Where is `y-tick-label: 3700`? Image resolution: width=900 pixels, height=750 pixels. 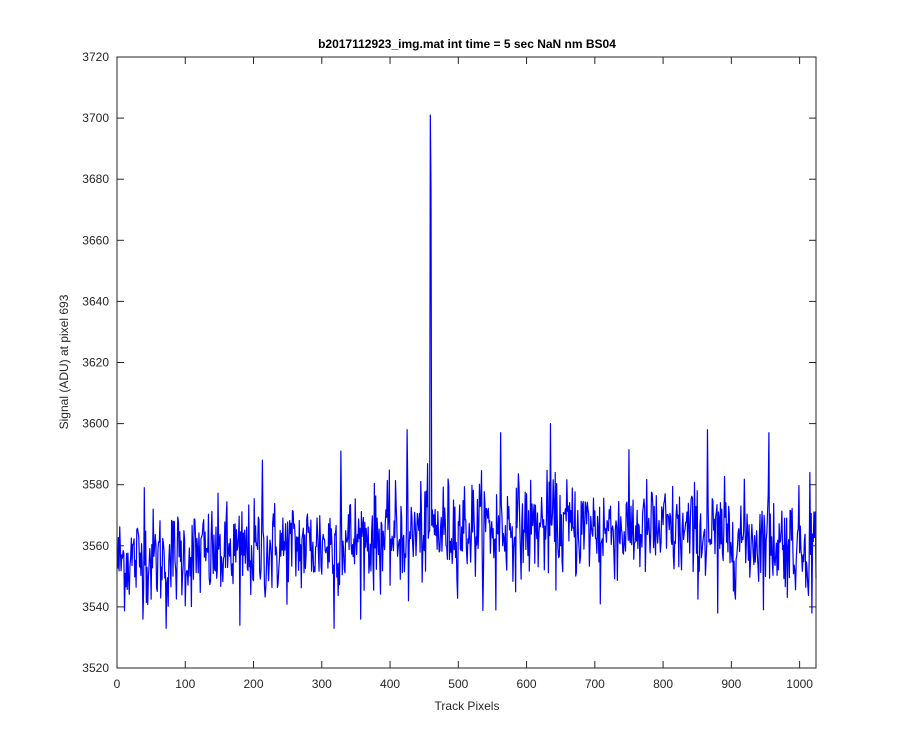 y-tick-label: 3700 is located at coordinates (95, 118).